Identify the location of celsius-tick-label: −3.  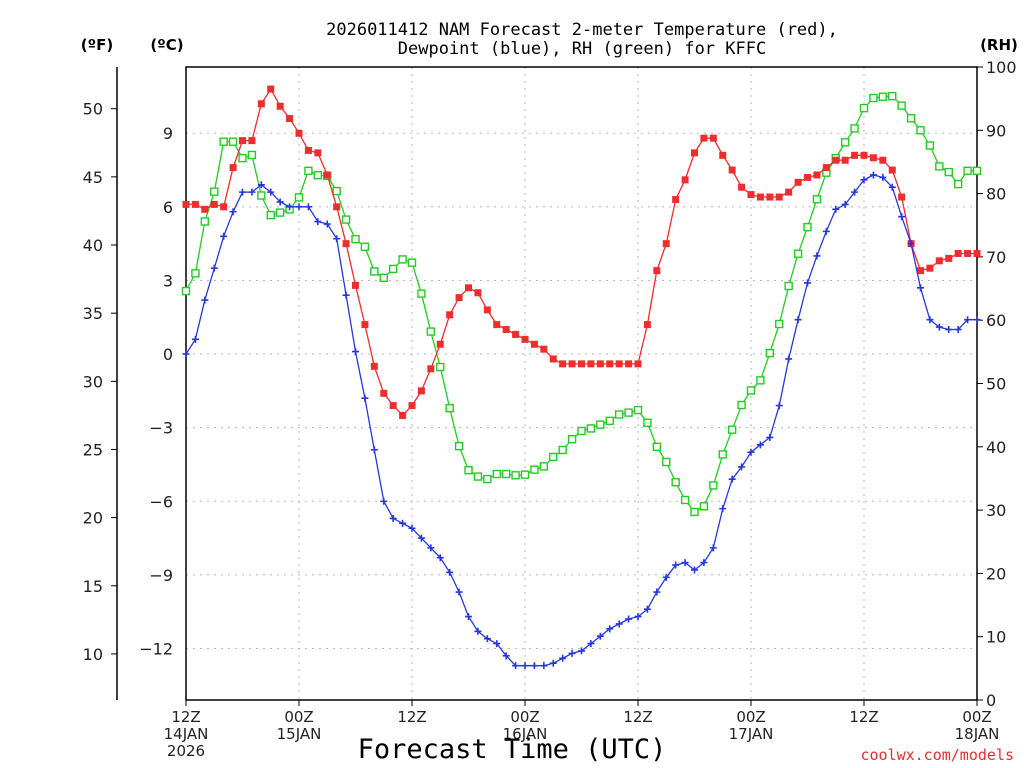
(161, 428).